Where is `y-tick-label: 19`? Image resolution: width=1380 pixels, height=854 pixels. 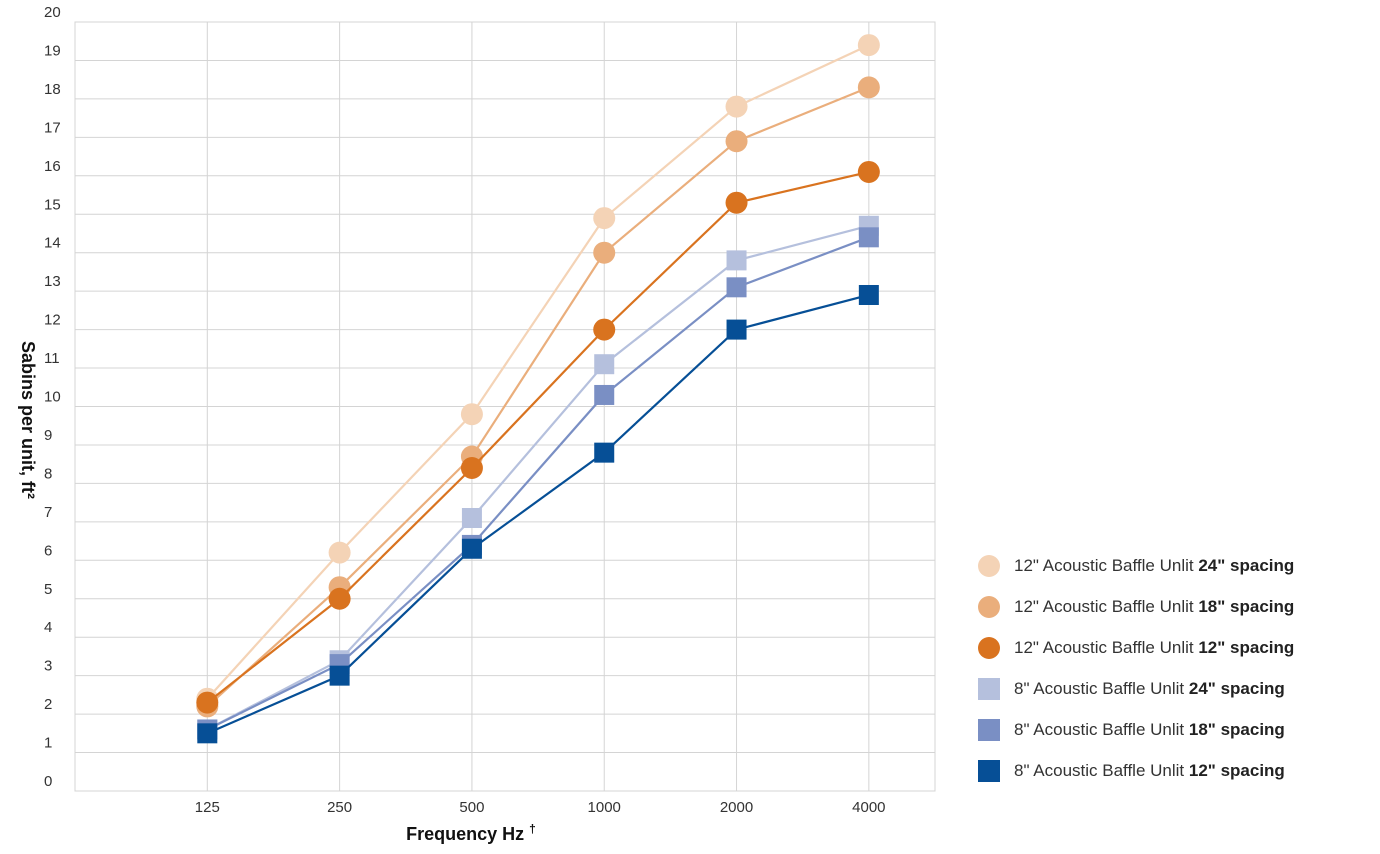
y-tick-label: 19 is located at coordinates (52, 50).